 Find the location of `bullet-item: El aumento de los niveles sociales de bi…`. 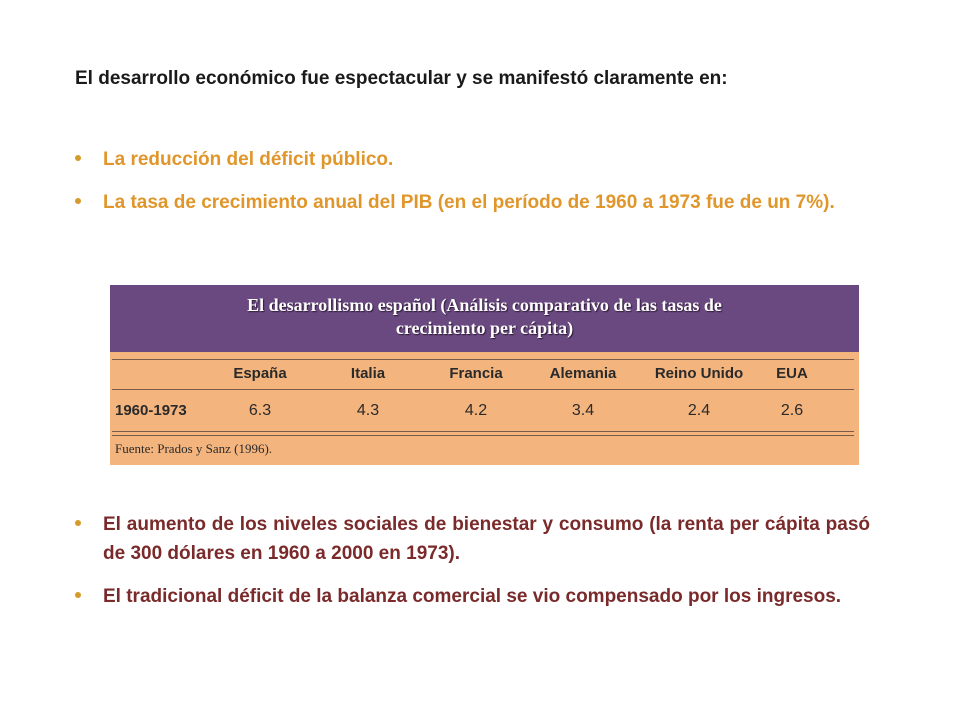

bullet-item: El aumento de los niveles sociales de bi… is located at coordinates (472, 539).